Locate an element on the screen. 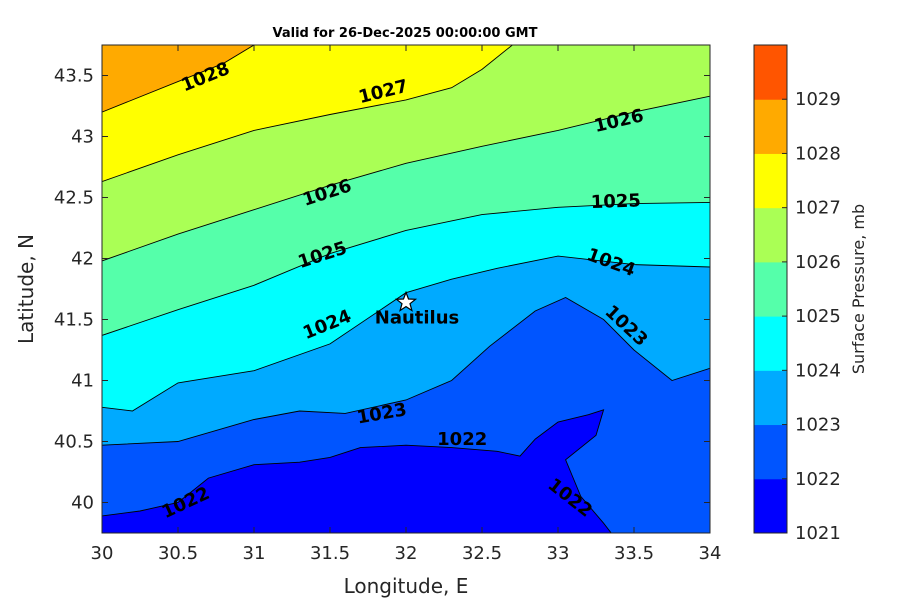  colorbar-tick-label: 1029 is located at coordinates (818, 99).